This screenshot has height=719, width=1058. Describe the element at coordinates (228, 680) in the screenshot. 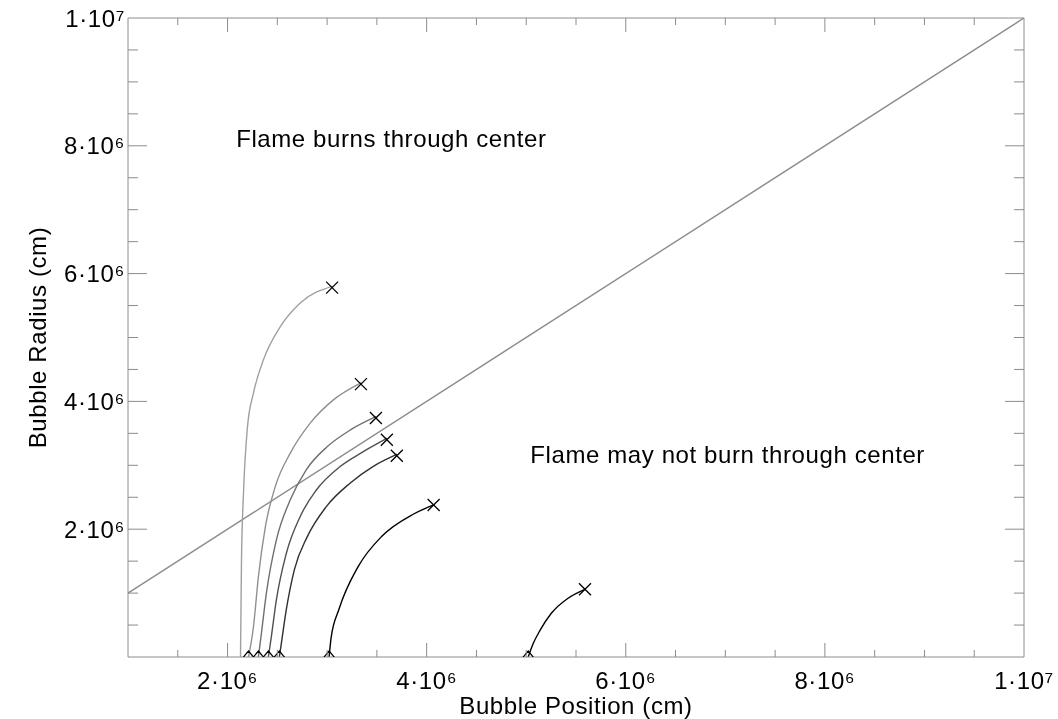

I see `x-tick-label: 2·10⁶` at that location.